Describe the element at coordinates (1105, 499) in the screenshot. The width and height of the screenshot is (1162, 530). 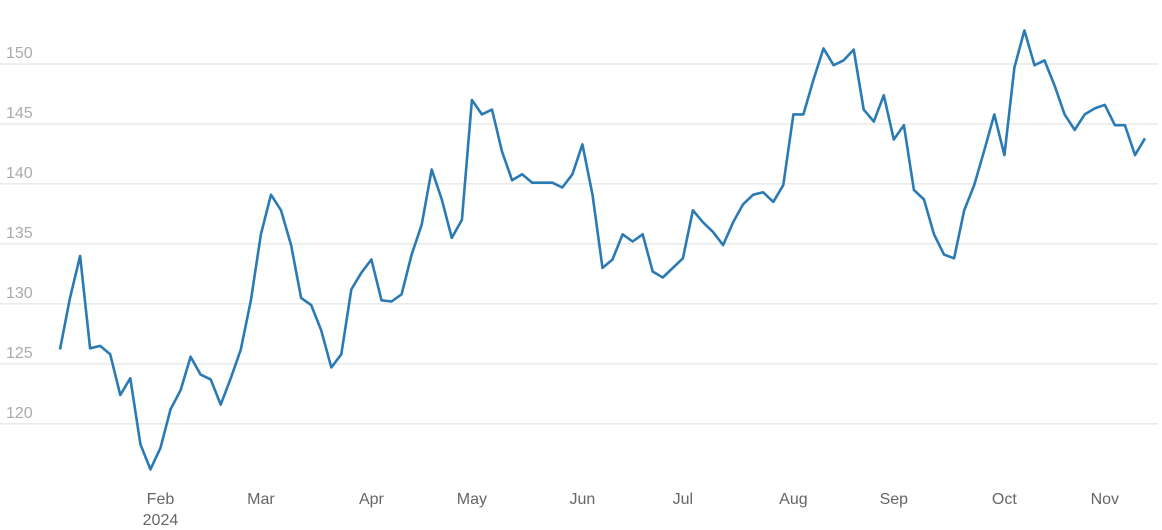
I see `x-tick-label: Nov` at that location.